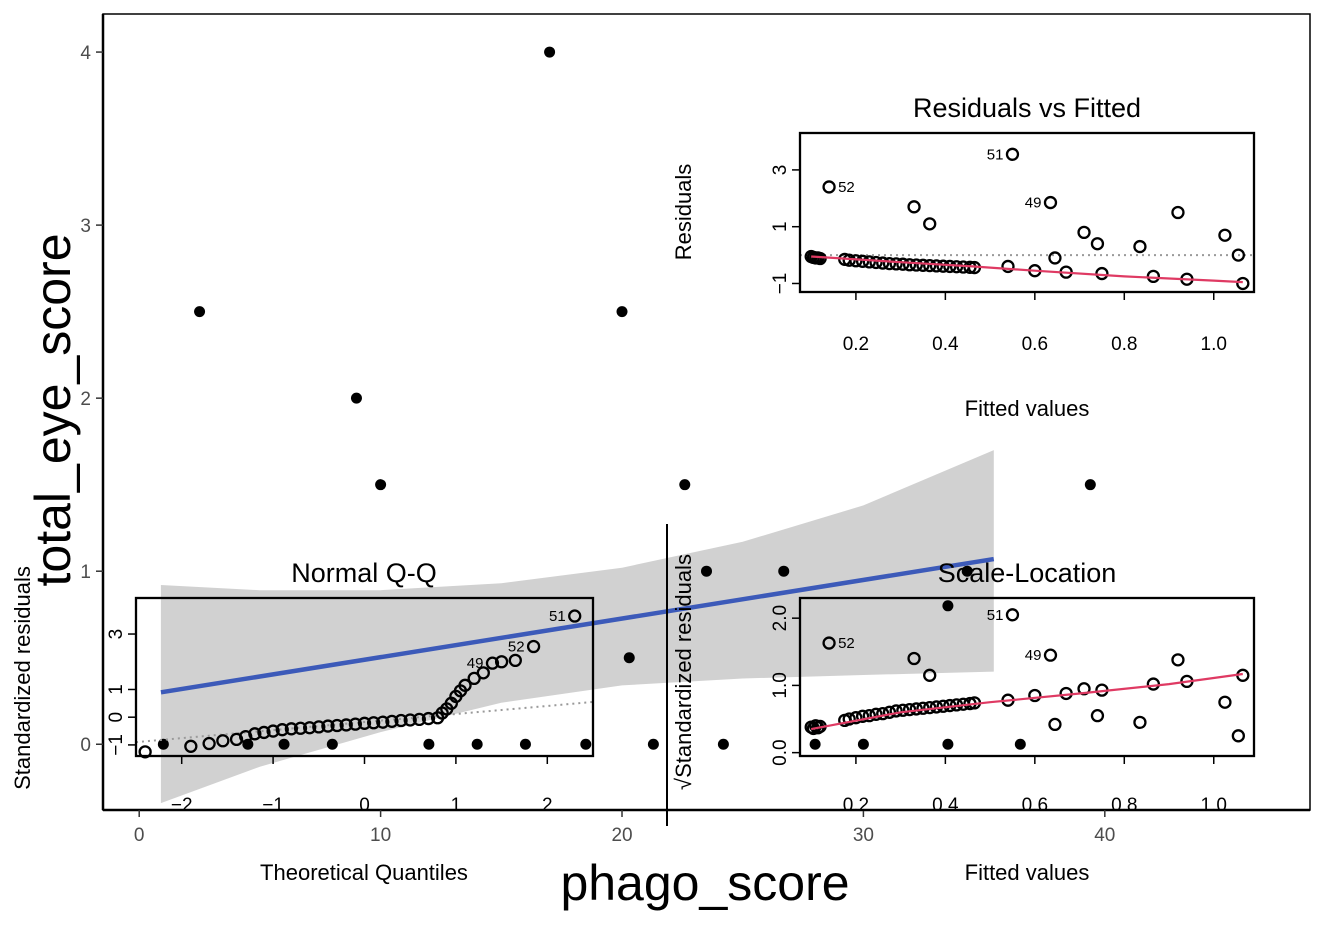 The image size is (1325, 925). What do you see at coordinates (364, 805) in the screenshot?
I see `qq-x-tick-label: 0` at bounding box center [364, 805].